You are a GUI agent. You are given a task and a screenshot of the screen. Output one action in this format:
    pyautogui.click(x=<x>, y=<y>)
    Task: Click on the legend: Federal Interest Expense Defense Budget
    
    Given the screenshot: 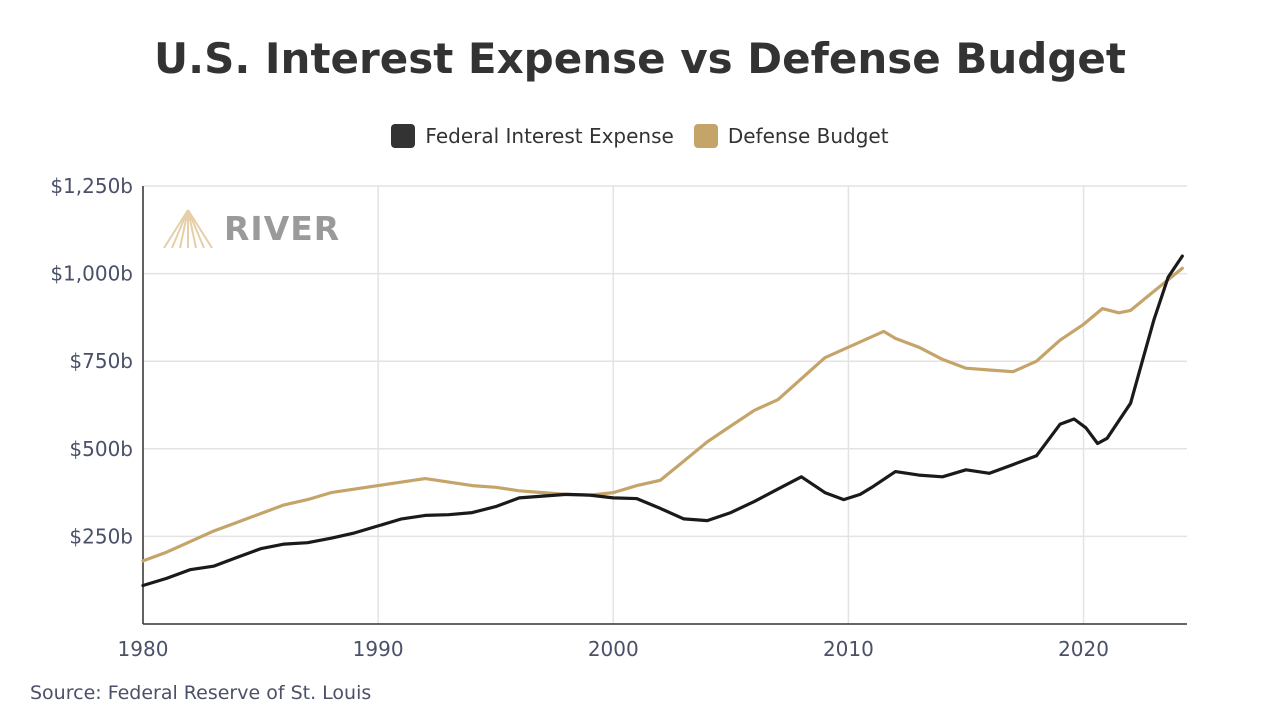 What is the action you would take?
    pyautogui.click(x=640, y=136)
    